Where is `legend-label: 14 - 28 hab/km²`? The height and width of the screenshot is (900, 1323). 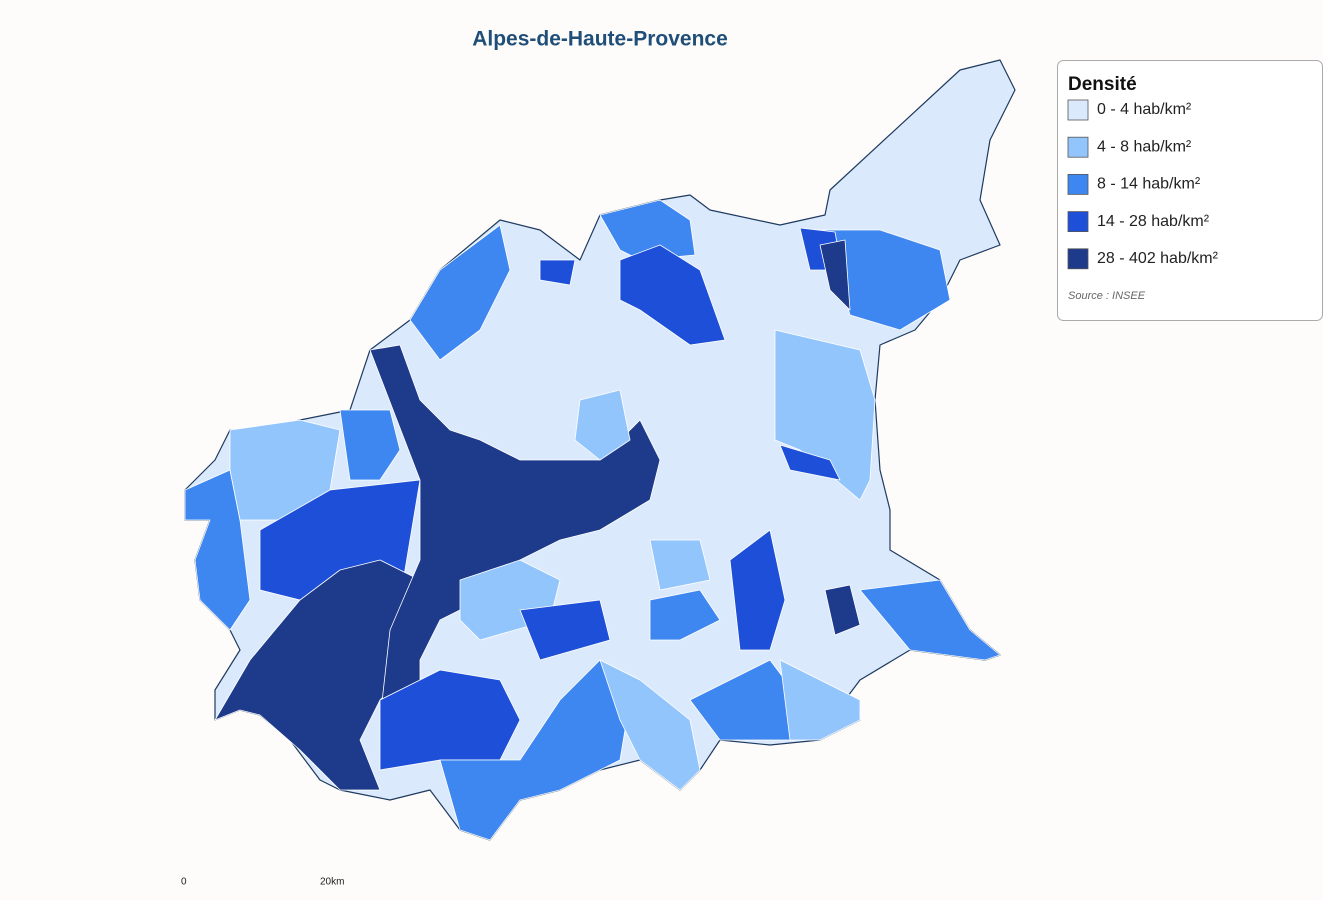 legend-label: 14 - 28 hab/km² is located at coordinates (1153, 221).